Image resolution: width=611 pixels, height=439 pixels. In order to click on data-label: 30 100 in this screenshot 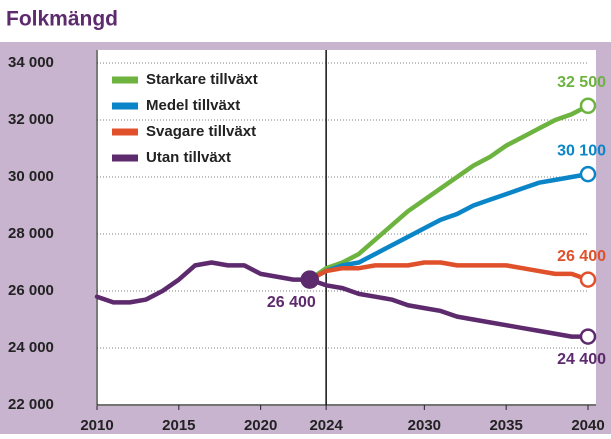, I will do `click(581, 150)`.